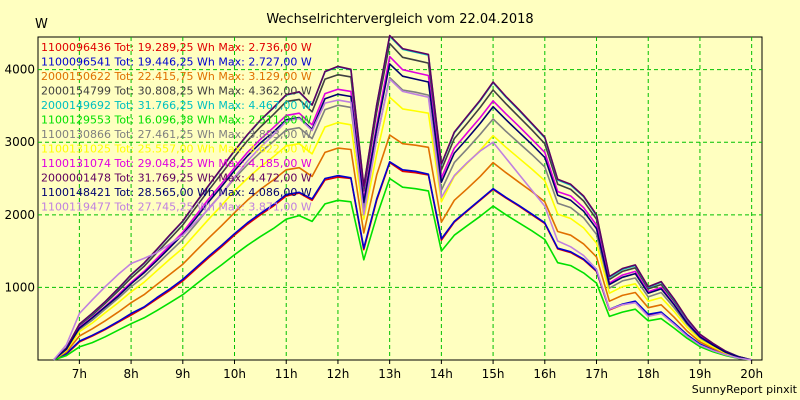 This screenshot has height=400, width=800. I want to click on chart-title: Wechselrichtervergleich vom 22.04.2018, so click(399, 19).